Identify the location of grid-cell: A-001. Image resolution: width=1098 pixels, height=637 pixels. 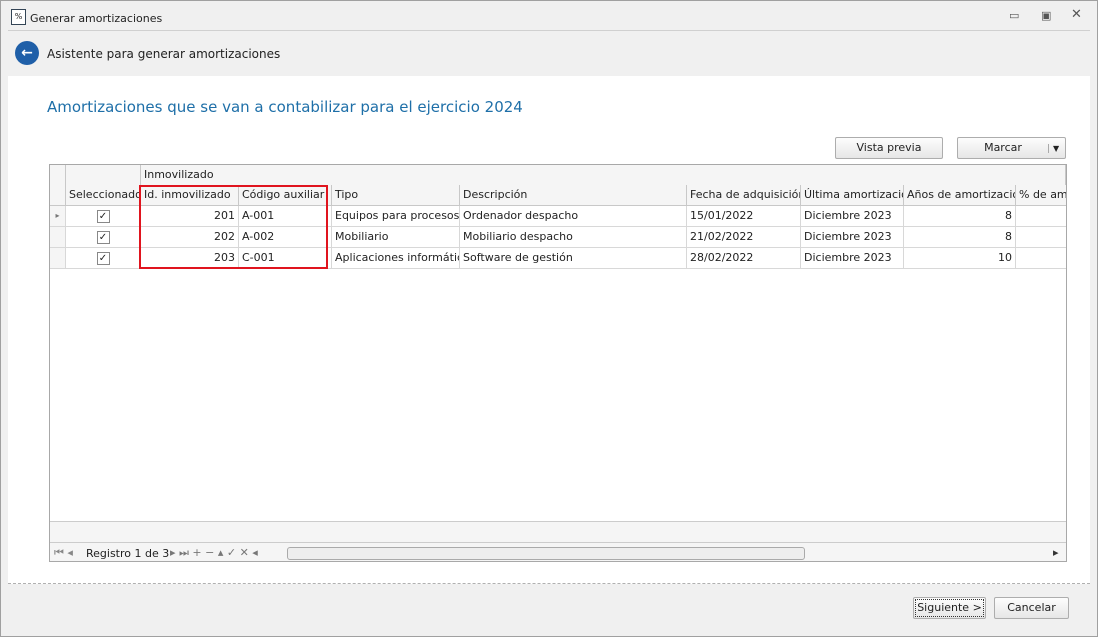
(285, 216).